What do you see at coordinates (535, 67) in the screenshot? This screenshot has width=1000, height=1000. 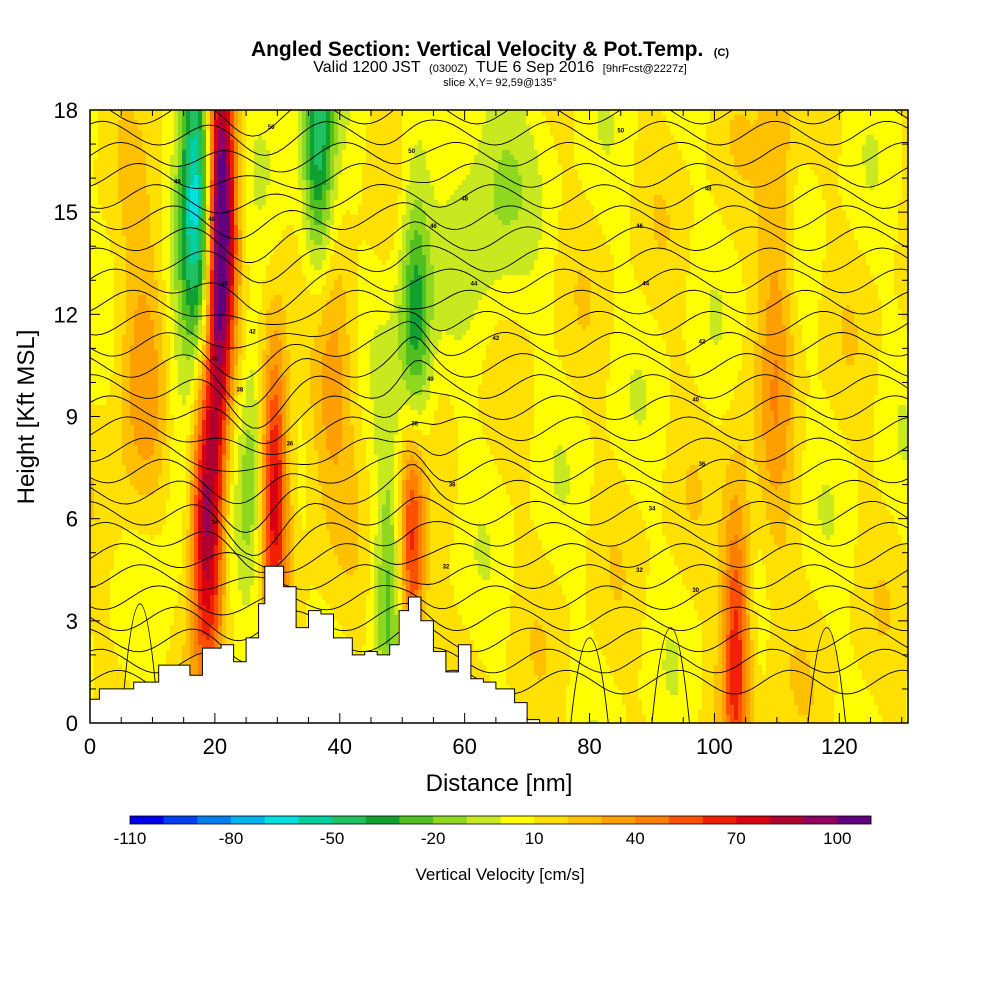 I see `valid-date: TUE 6 Sep 2016` at bounding box center [535, 67].